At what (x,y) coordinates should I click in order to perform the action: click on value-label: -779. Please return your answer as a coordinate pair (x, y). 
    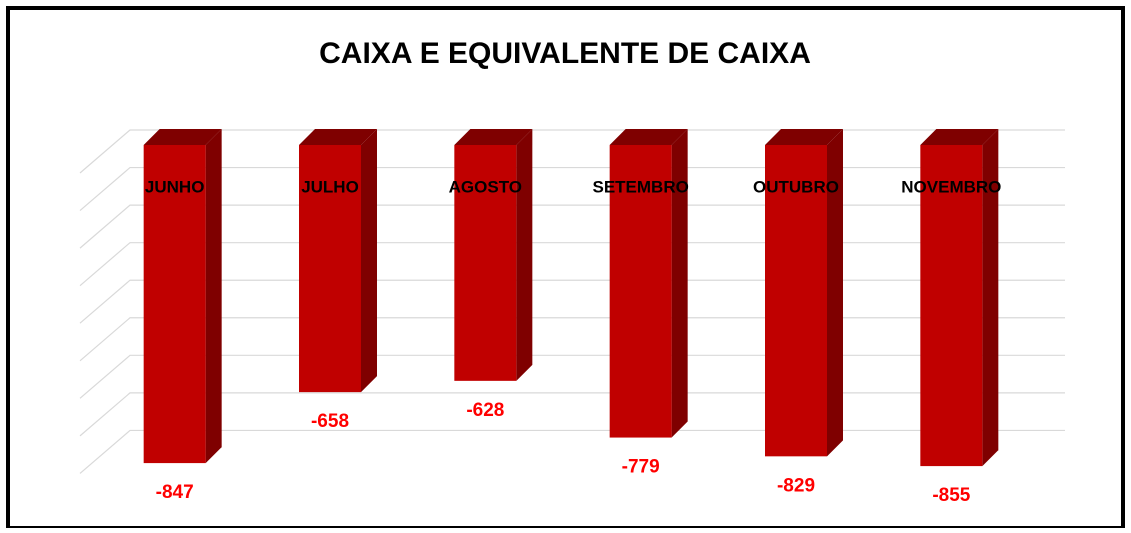
    Looking at the image, I should click on (641, 467).